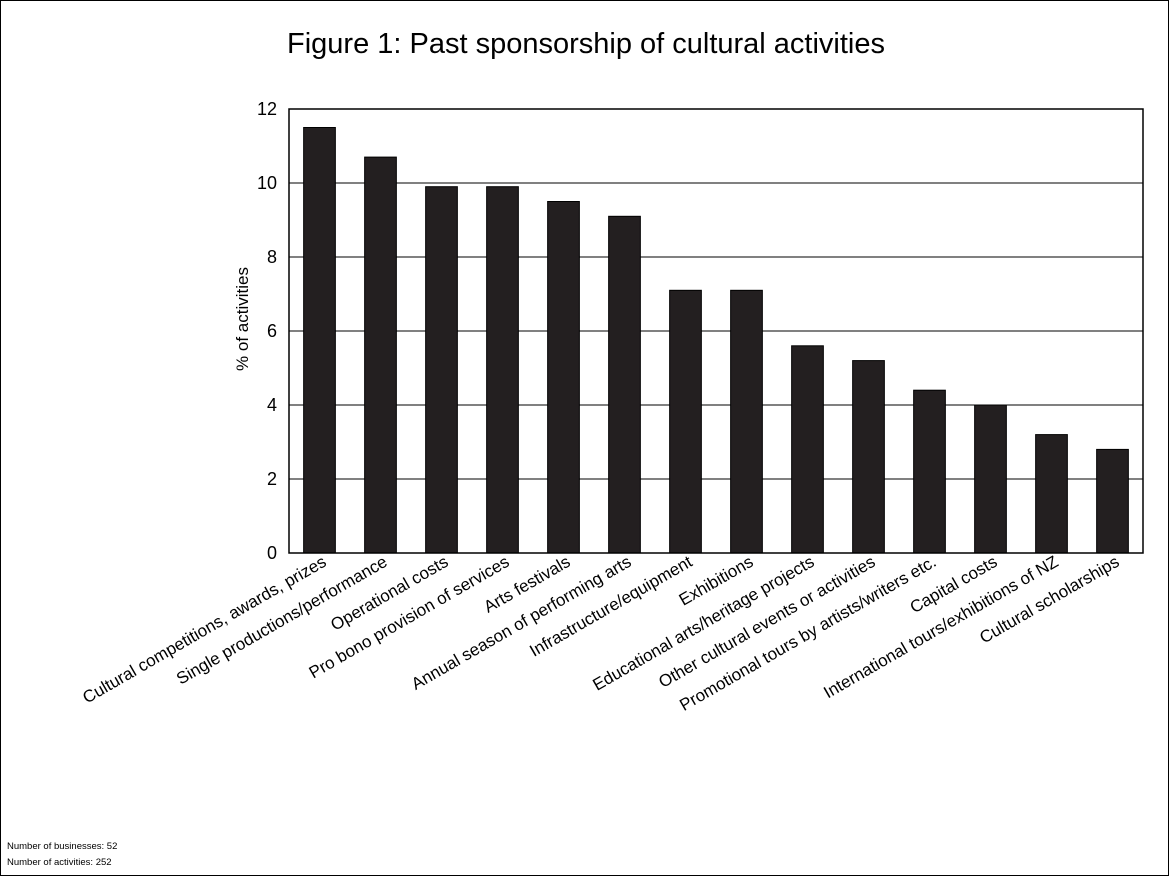  I want to click on y-axis-ticks: 0 2 4 6 8 10 12, so click(267, 331).